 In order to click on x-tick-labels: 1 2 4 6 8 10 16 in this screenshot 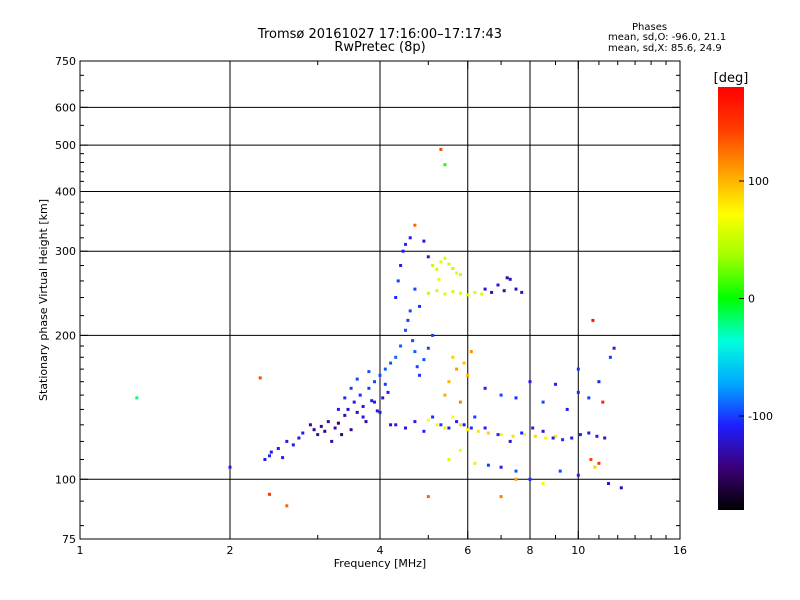, I will do `click(382, 550)`.